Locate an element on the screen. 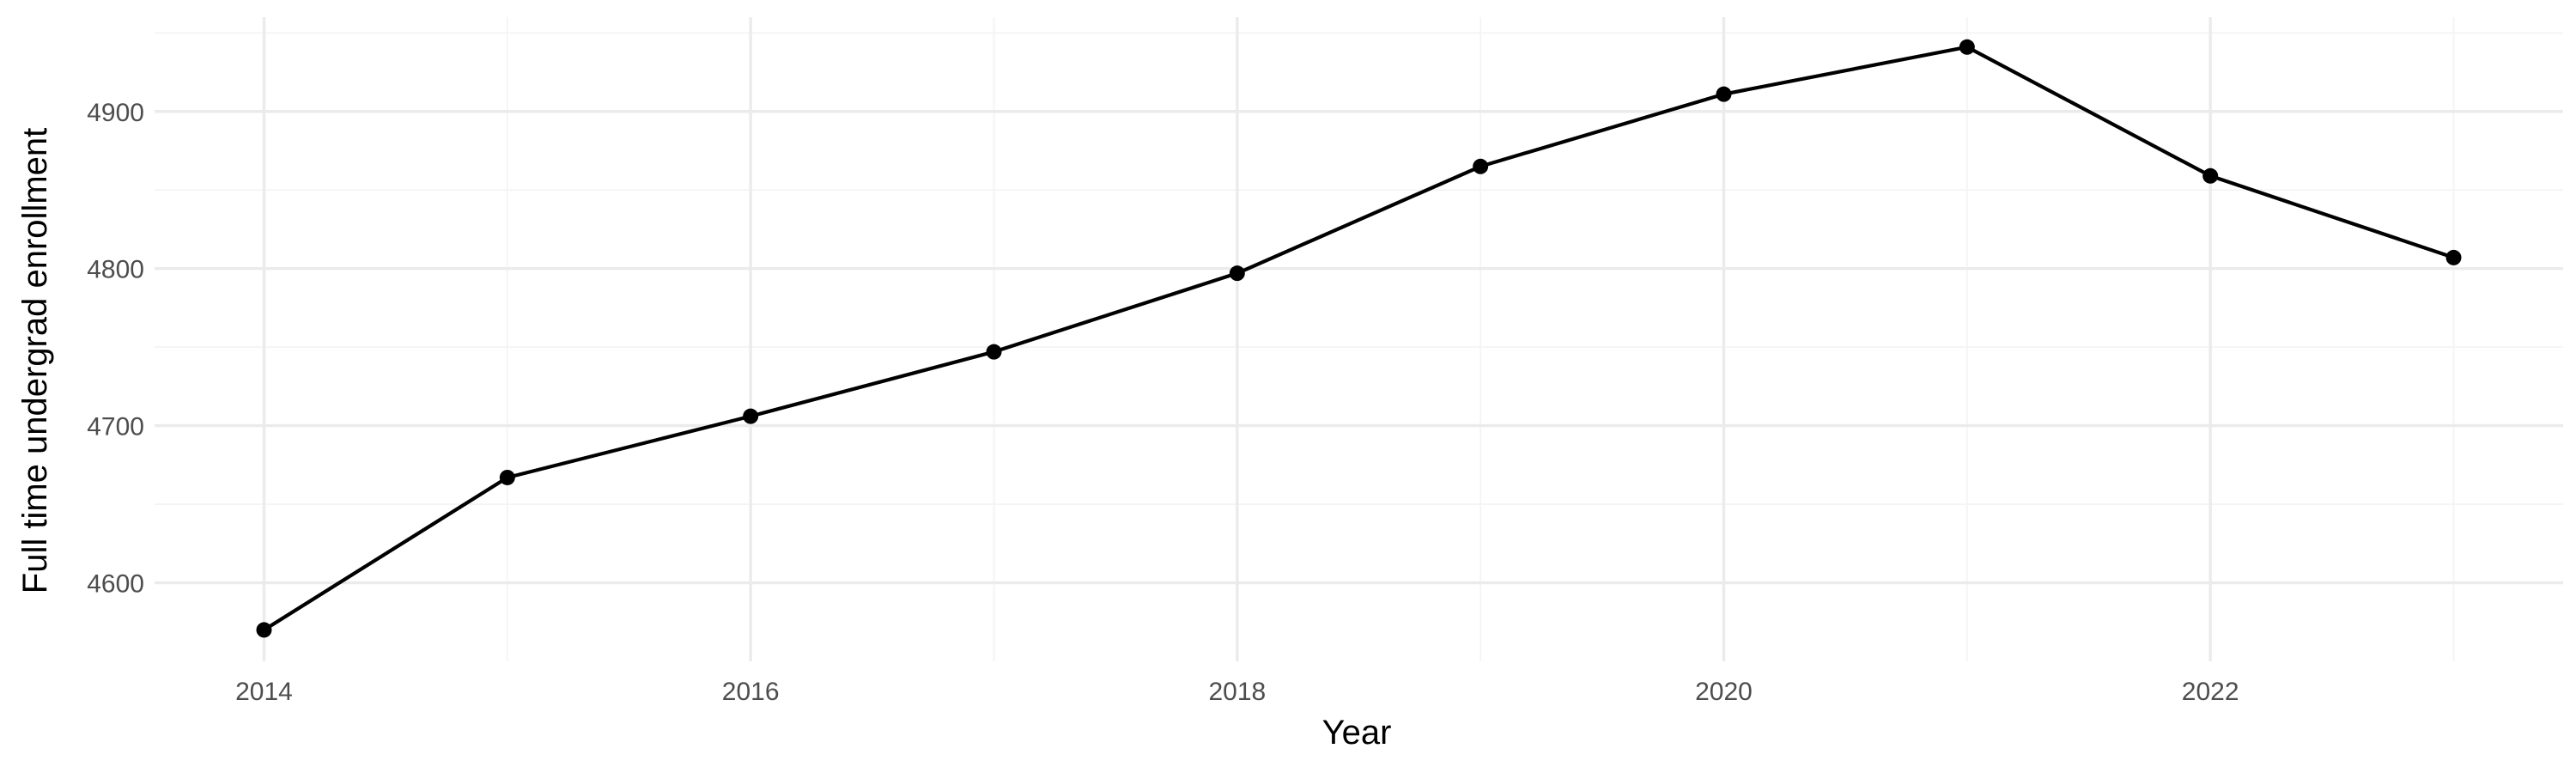 This screenshot has width=2576, height=773. y-axis-title: Full time undergrad enrollment is located at coordinates (35, 360).